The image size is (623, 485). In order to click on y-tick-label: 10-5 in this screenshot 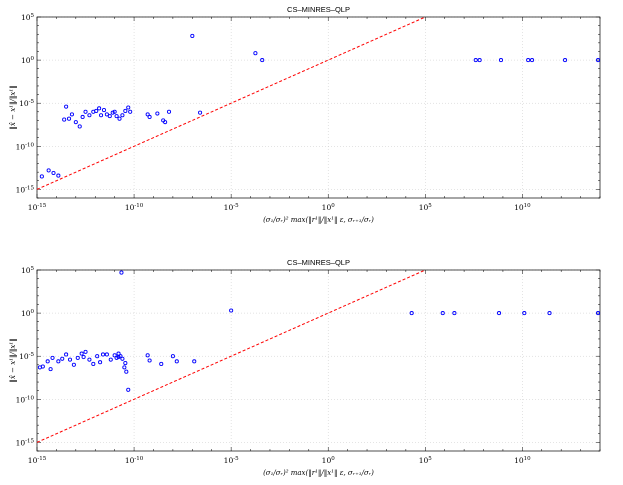, I will do `click(26, 103)`.